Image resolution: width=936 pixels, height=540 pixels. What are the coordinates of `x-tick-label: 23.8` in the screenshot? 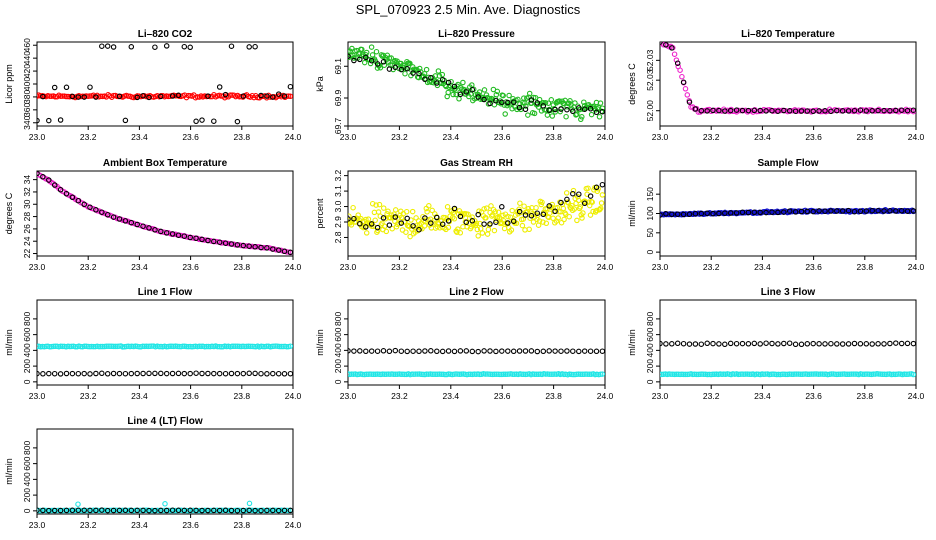 It's located at (553, 267).